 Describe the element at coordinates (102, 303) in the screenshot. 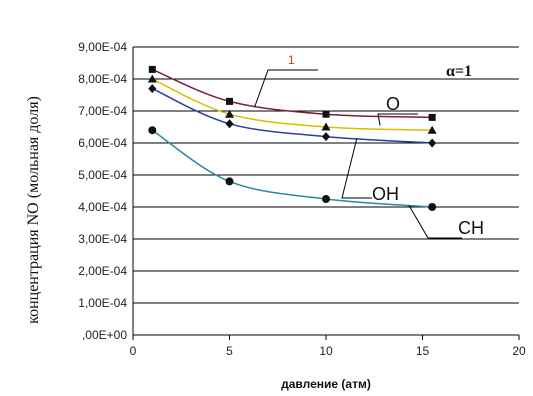

I see `y-tick-label: 1,00E-04` at that location.